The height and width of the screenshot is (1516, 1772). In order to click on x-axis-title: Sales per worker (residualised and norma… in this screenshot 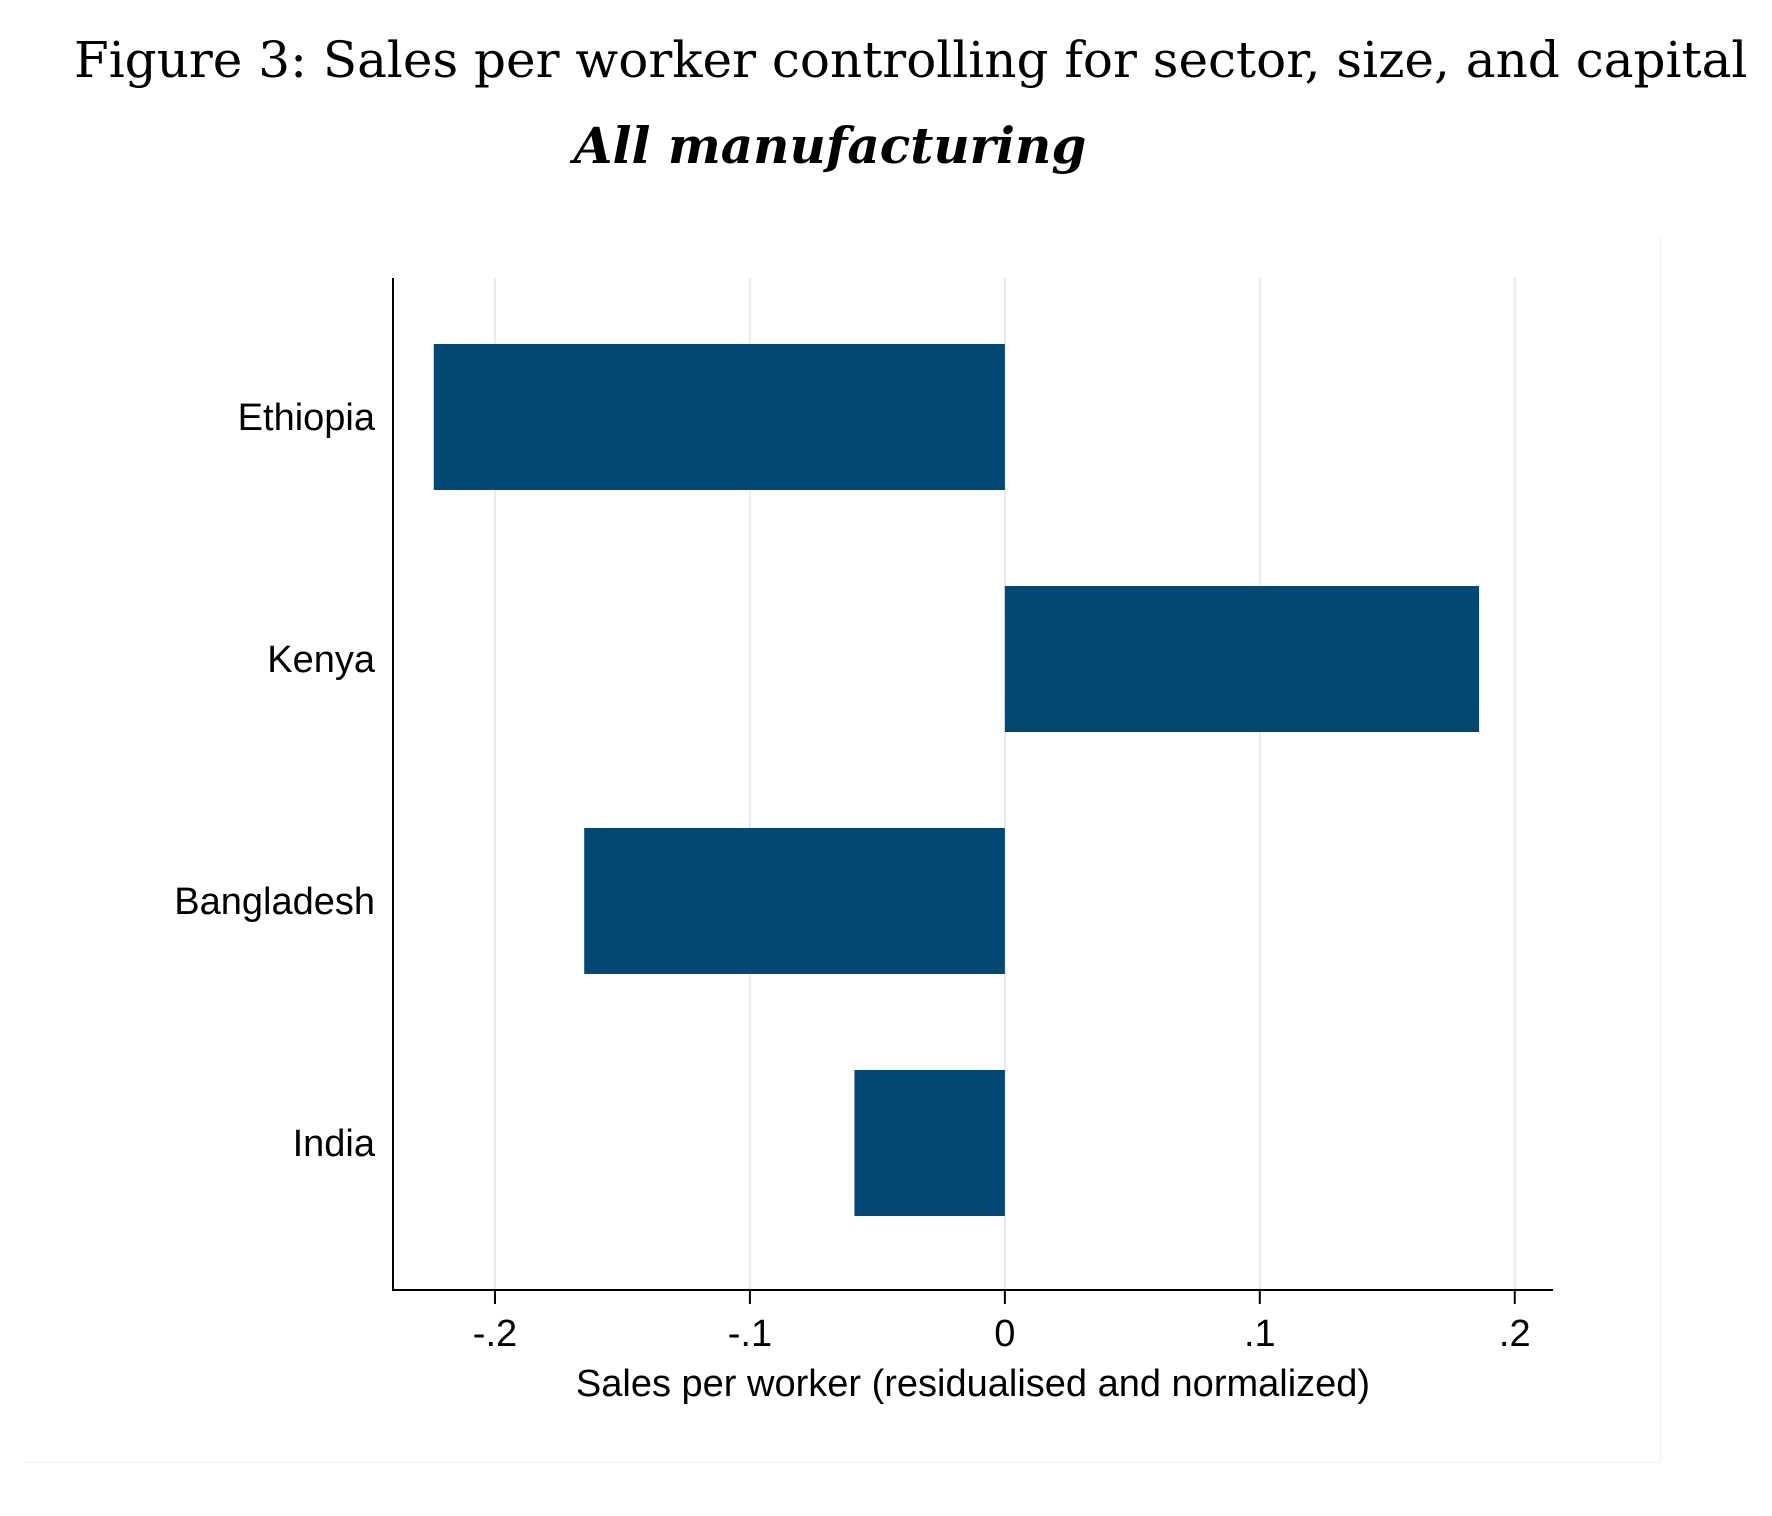, I will do `click(973, 1384)`.